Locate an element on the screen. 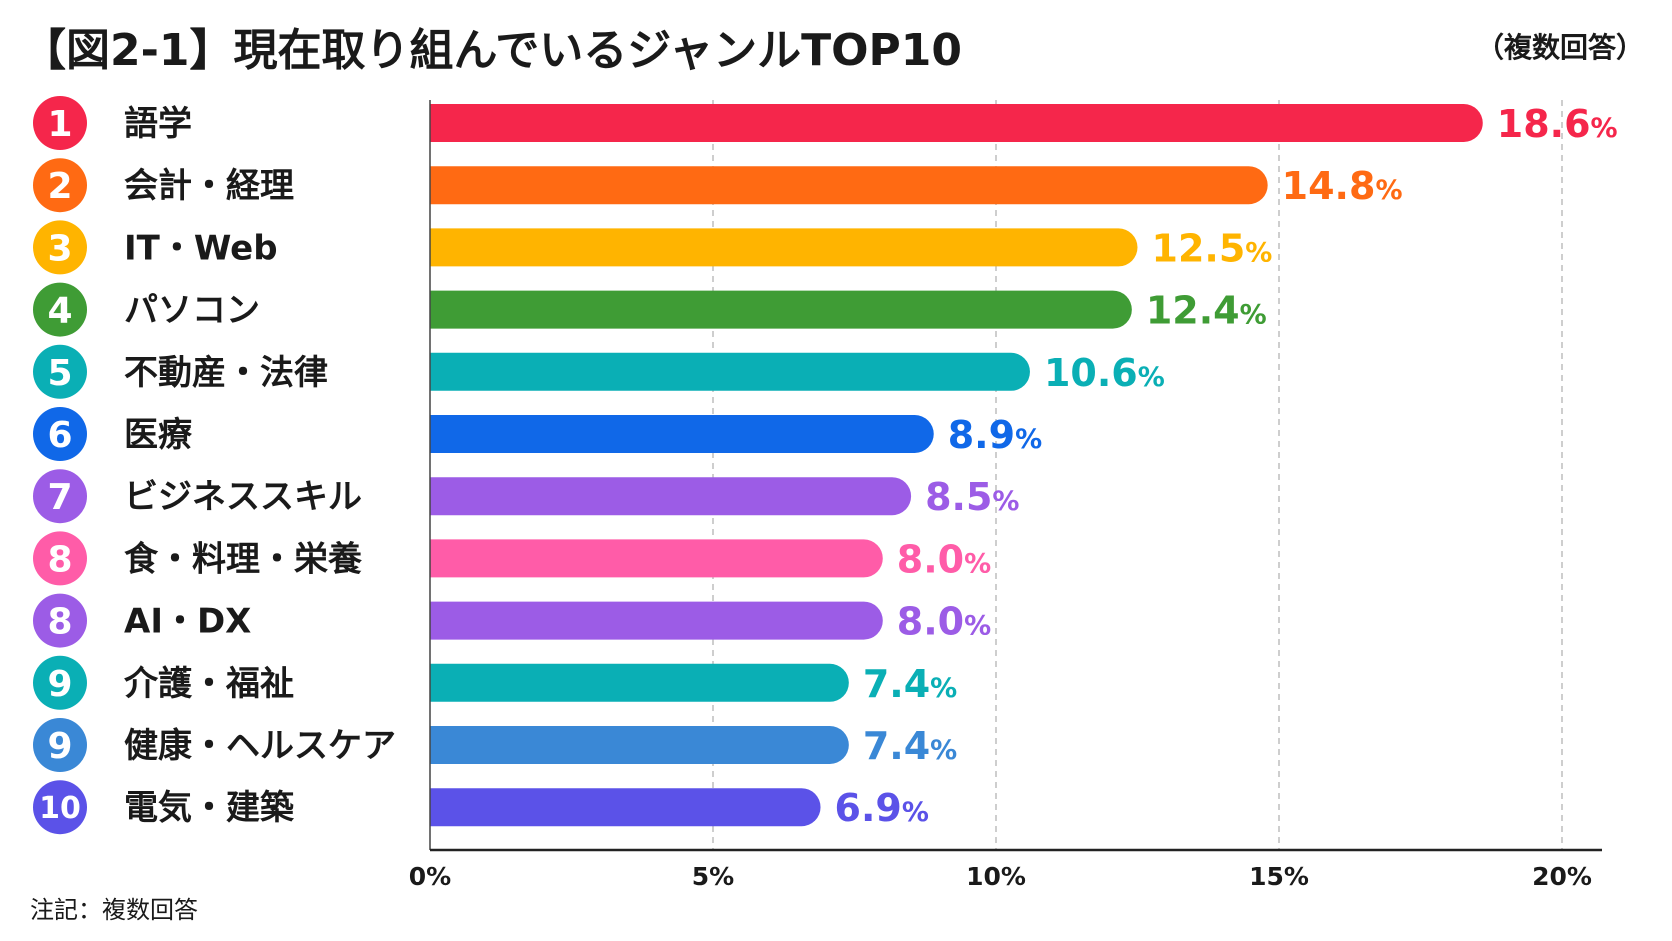 The height and width of the screenshot is (941, 1672). bar-row: 4 パソコン 12.4% is located at coordinates (650, 309).